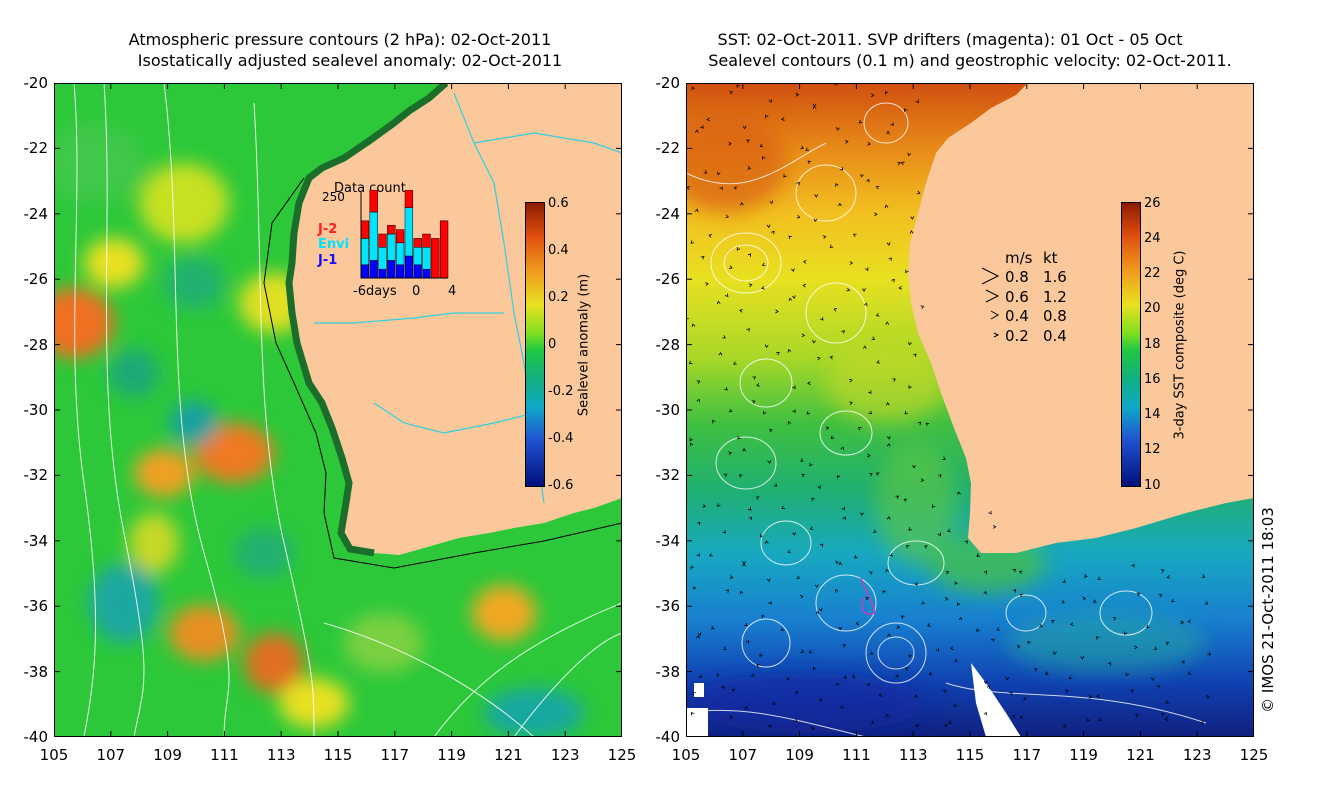 The height and width of the screenshot is (810, 1320). I want to click on sealevel-cb-tick: 0.2, so click(558, 297).